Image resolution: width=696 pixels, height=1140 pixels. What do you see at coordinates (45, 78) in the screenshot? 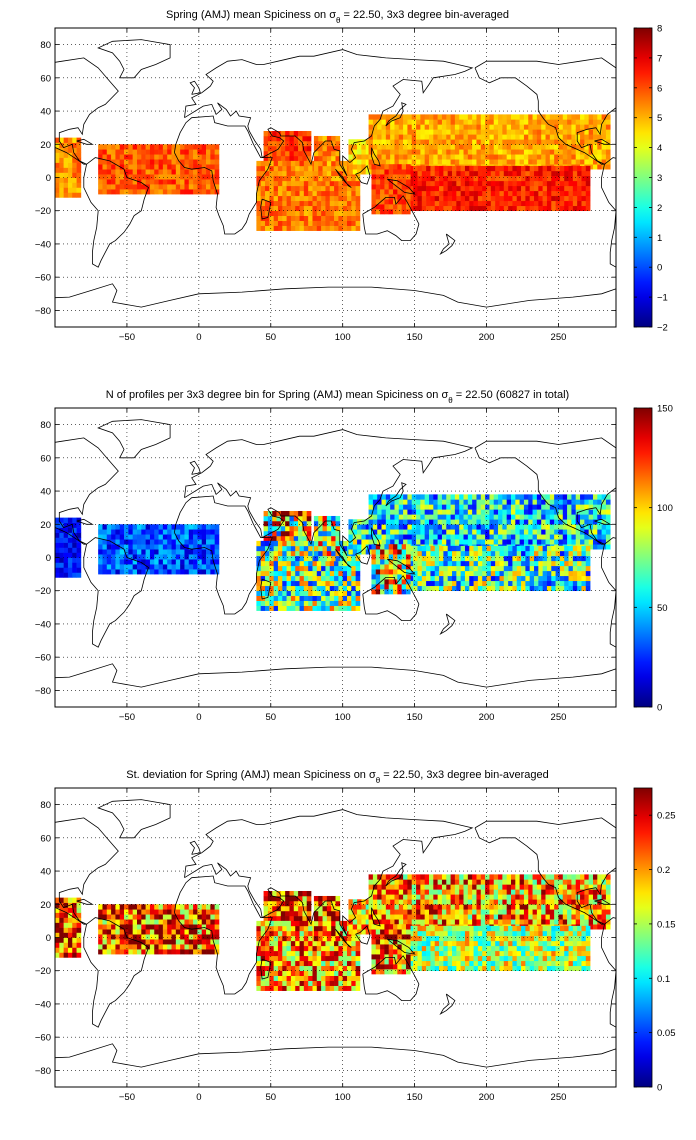
I see `y-tick-label: 60` at bounding box center [45, 78].